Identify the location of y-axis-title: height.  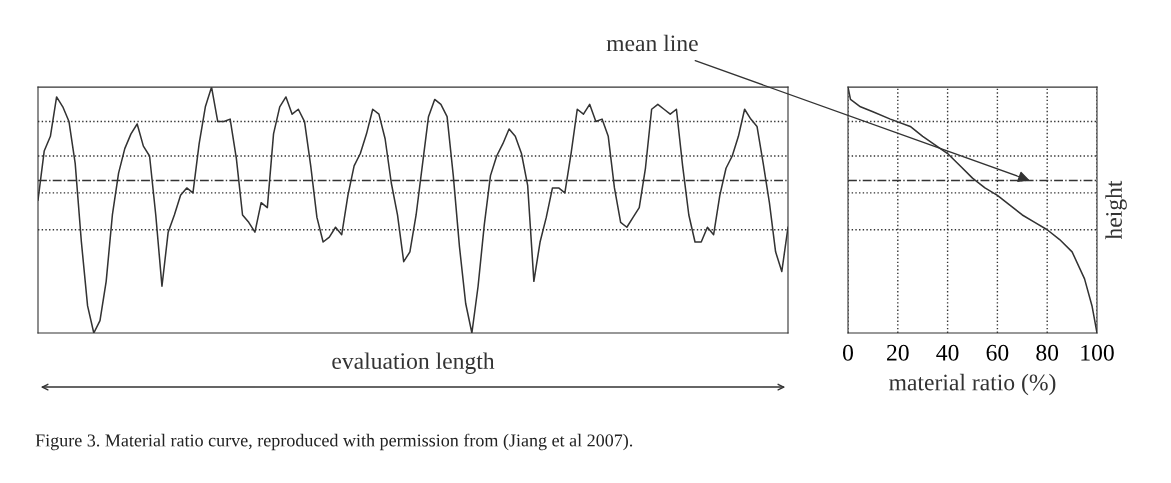
(1116, 210).